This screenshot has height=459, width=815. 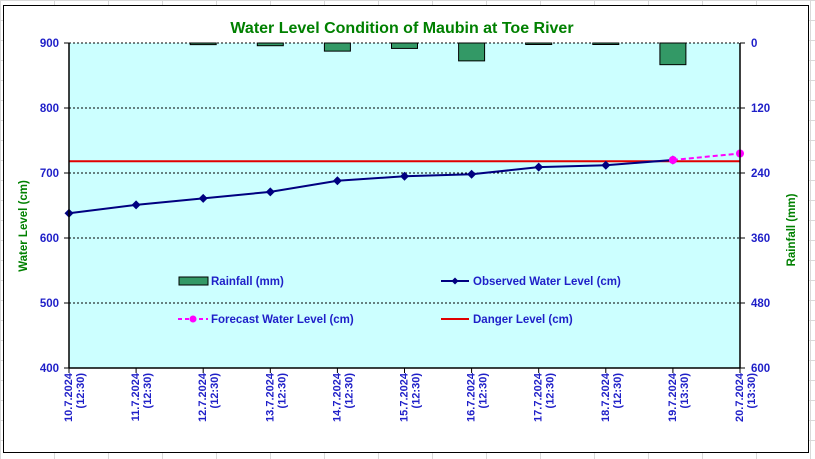 What do you see at coordinates (760, 239) in the screenshot?
I see `right-tick-label: 360` at bounding box center [760, 239].